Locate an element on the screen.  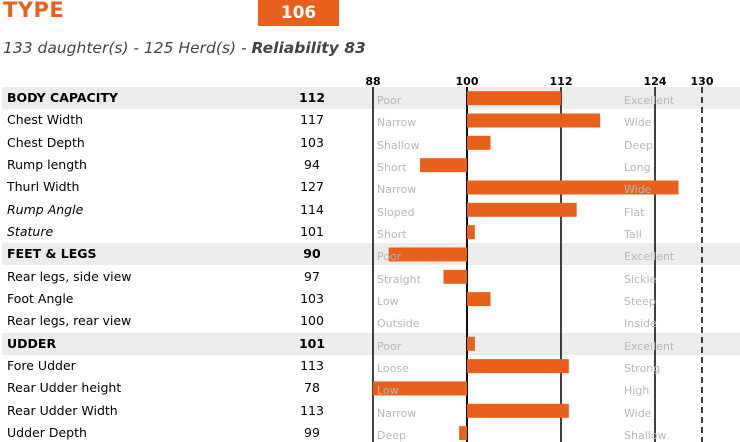
reliability-text: Reliability 83 is located at coordinates (308, 48).